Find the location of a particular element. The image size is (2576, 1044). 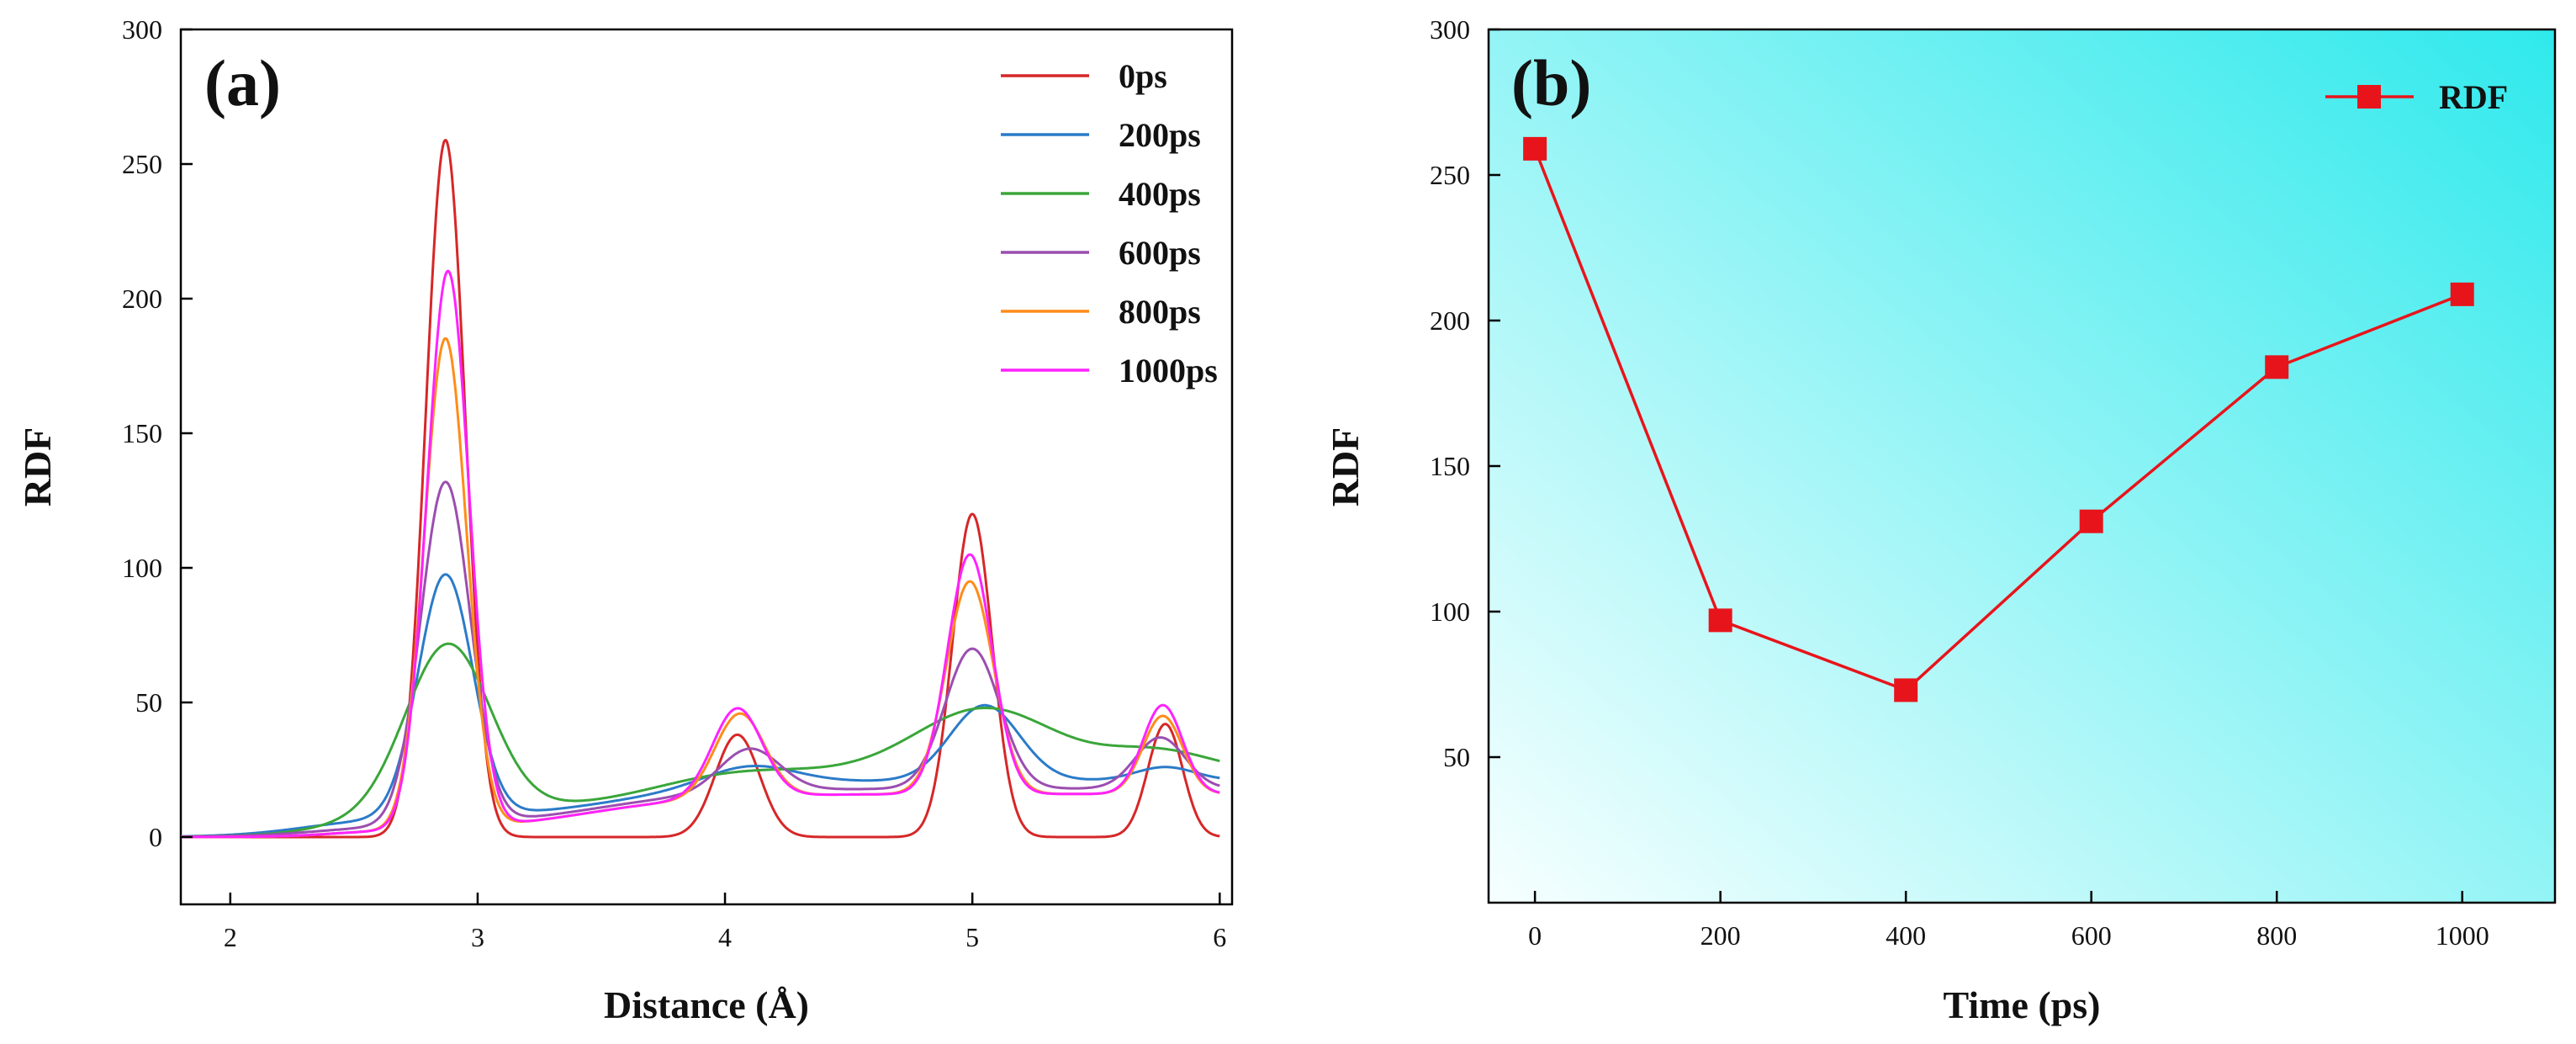

panel-a-y-tick-label: 300 is located at coordinates (142, 29).